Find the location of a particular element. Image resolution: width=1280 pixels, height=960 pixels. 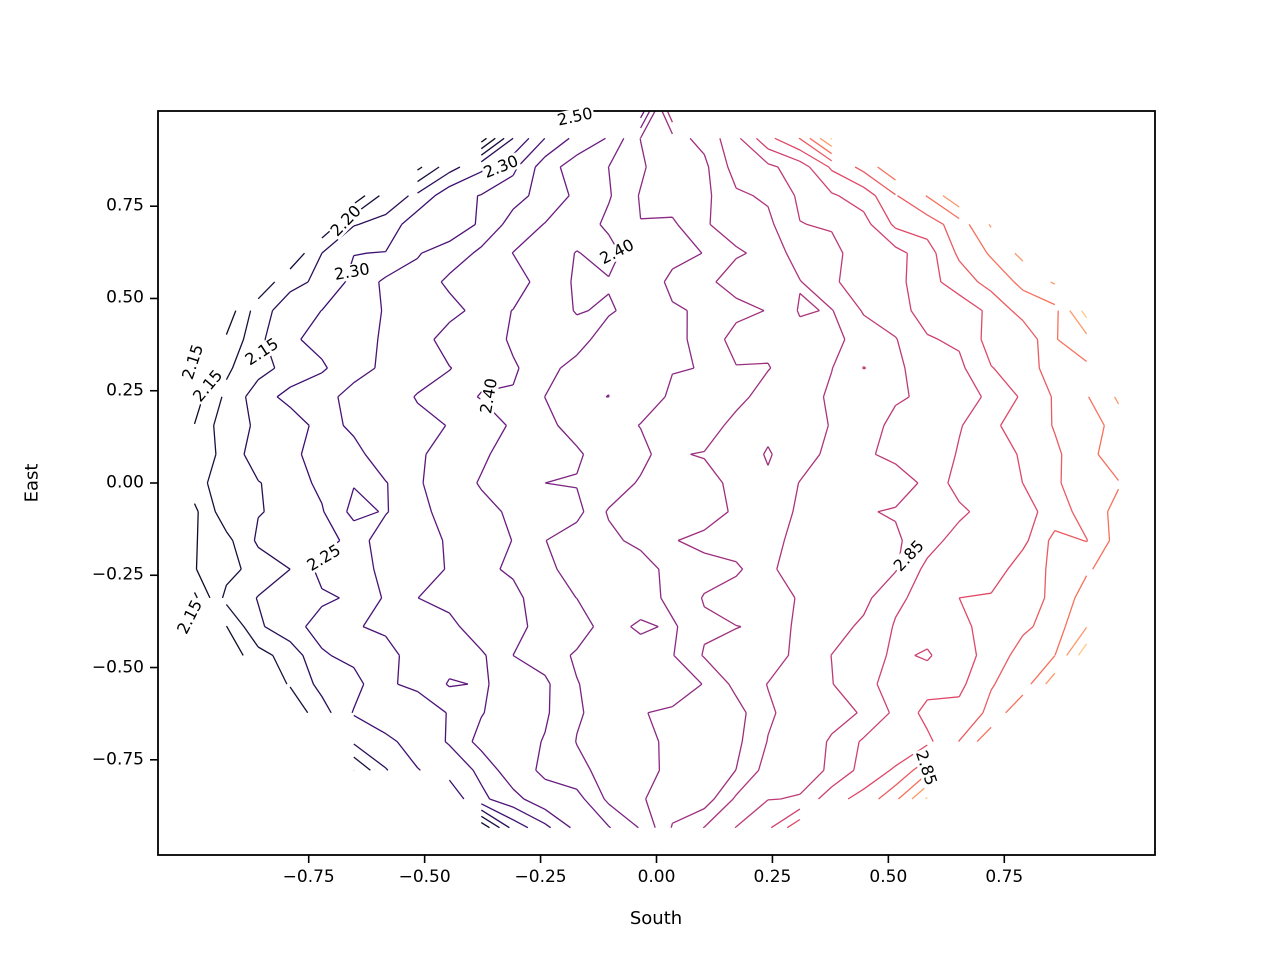

contour-level-2.95 is located at coordinates (959, 468).